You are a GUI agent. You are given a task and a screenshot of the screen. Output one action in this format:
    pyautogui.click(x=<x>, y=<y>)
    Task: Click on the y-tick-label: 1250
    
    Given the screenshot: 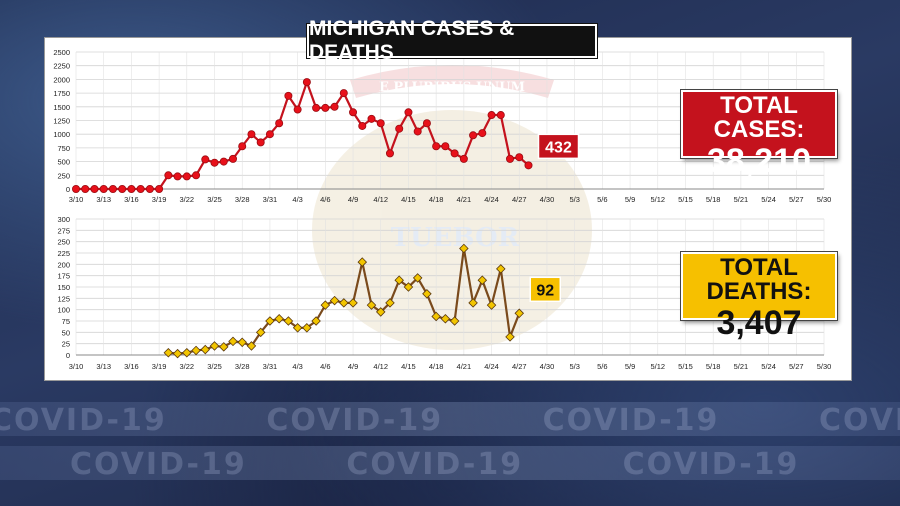 What is the action you would take?
    pyautogui.click(x=61, y=121)
    